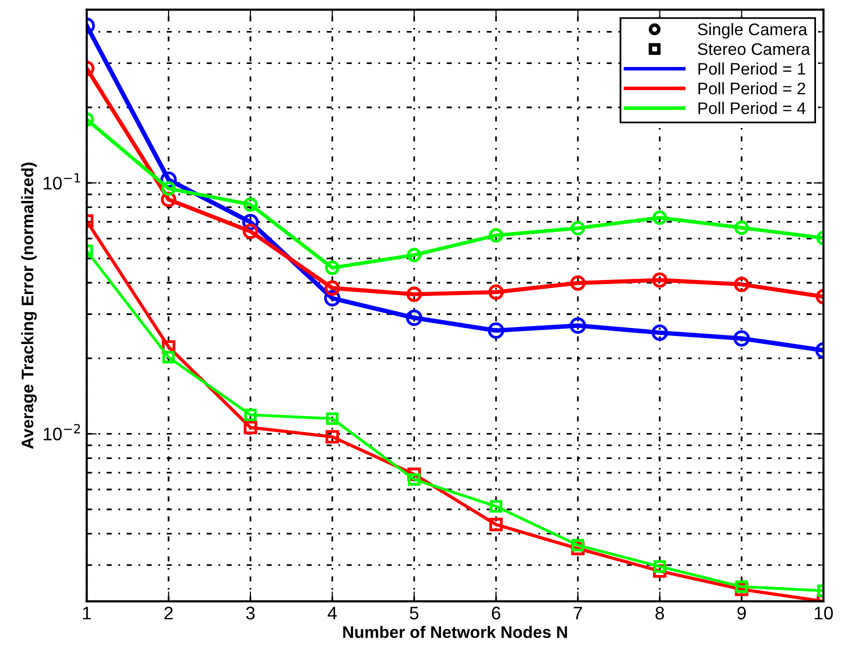  Describe the element at coordinates (455, 632) in the screenshot. I see `x-axis-title: Number of Network Nodes N` at that location.